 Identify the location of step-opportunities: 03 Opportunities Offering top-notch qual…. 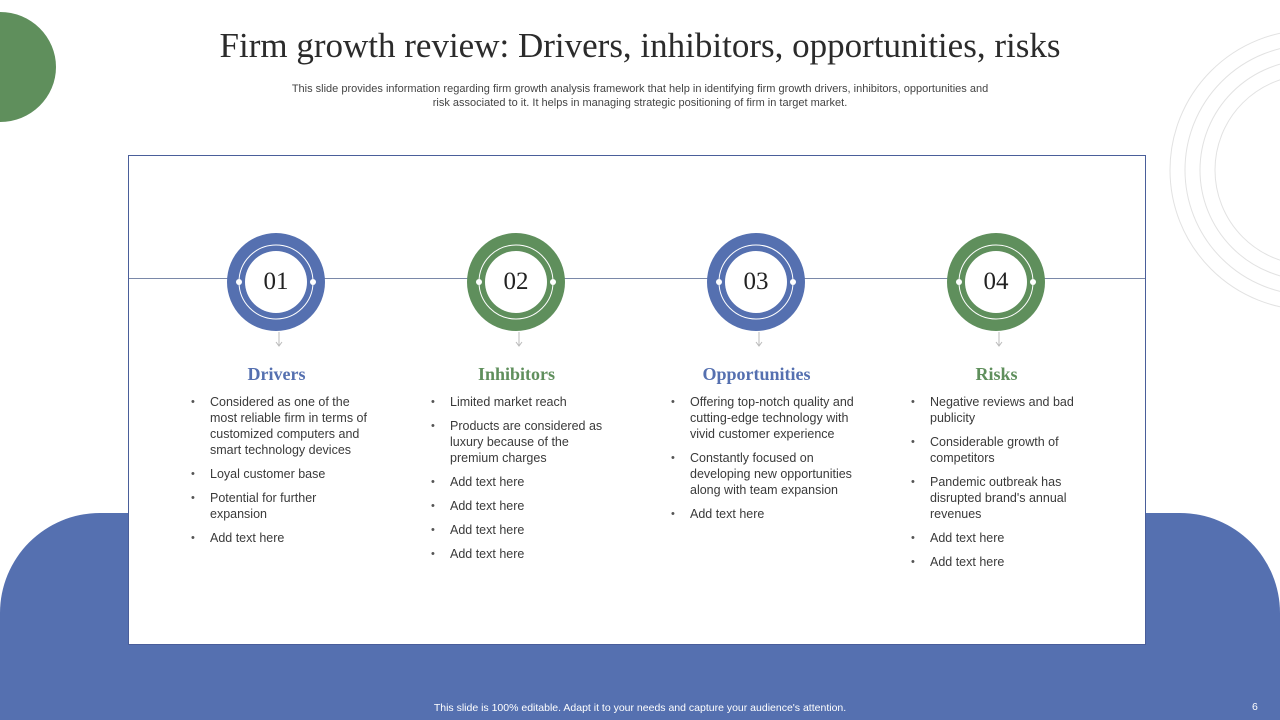
(731, 400).